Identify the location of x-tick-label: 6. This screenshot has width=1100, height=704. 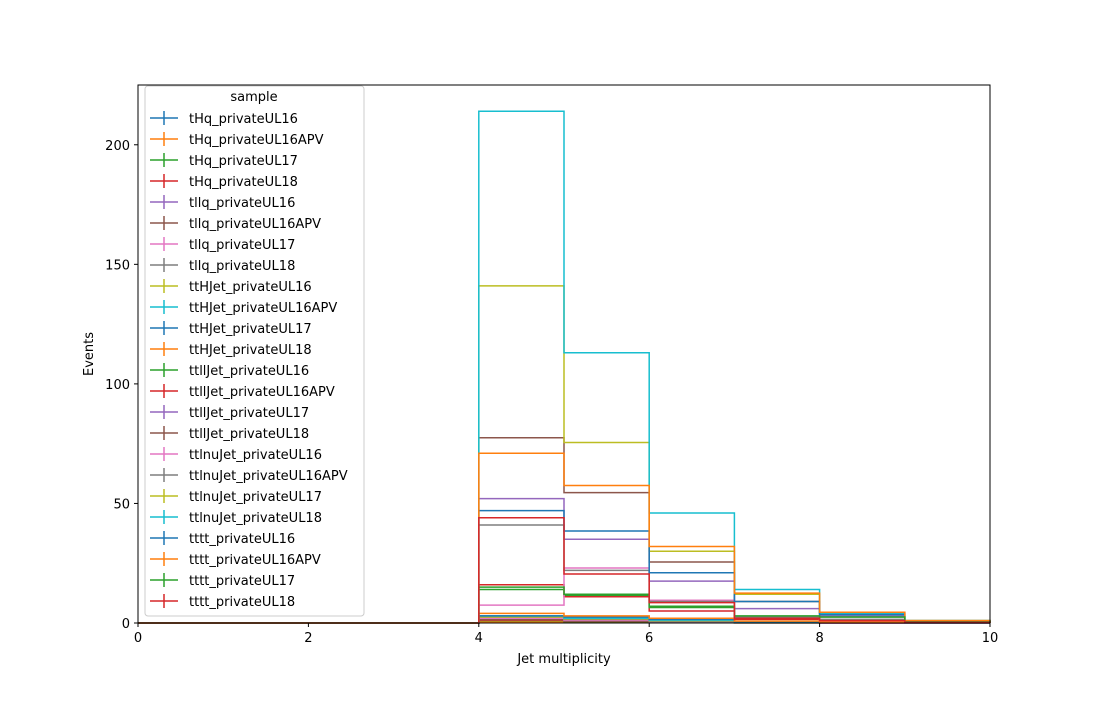
(649, 638).